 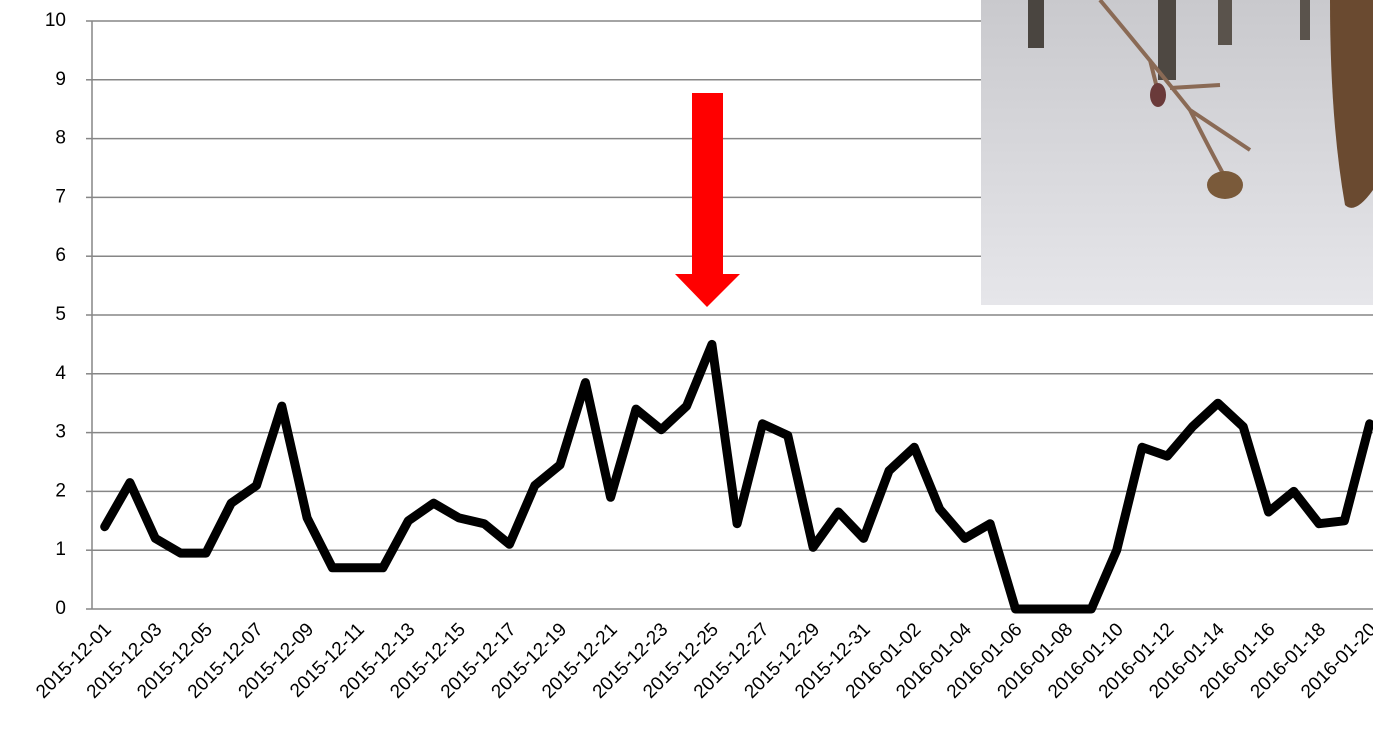 What do you see at coordinates (60, 255) in the screenshot?
I see `y-tick-label: 6` at bounding box center [60, 255].